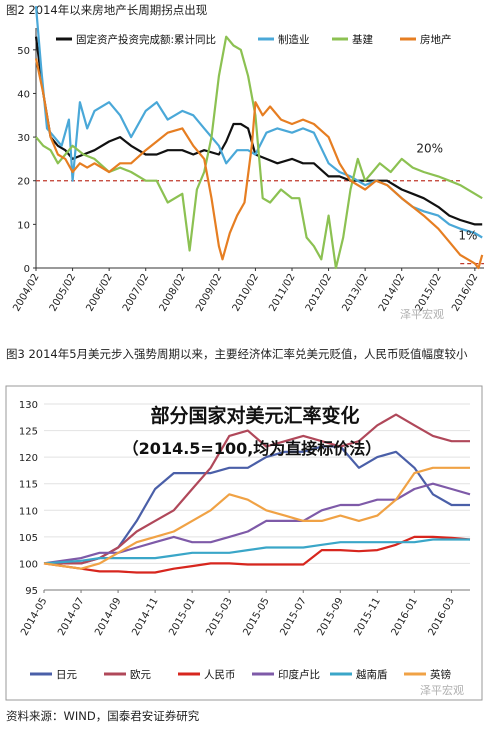  What do you see at coordinates (372, 674) in the screenshot?
I see `legend-label: 越南盾` at bounding box center [372, 674].